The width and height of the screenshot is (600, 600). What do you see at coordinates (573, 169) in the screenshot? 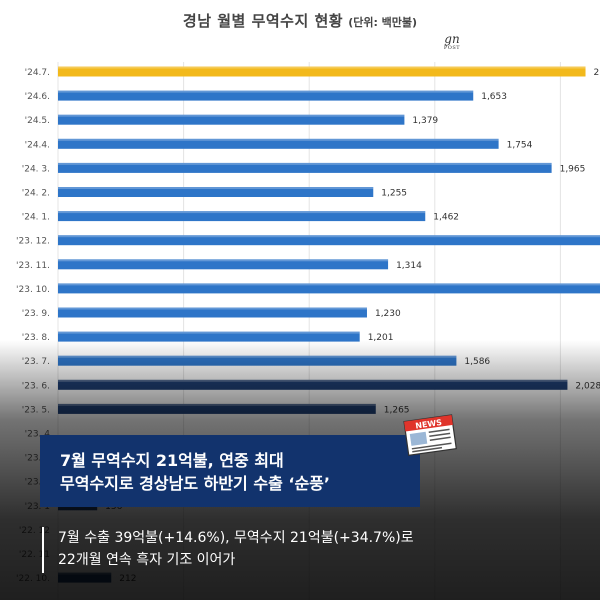
I see `data-label: 1,965` at bounding box center [573, 169].